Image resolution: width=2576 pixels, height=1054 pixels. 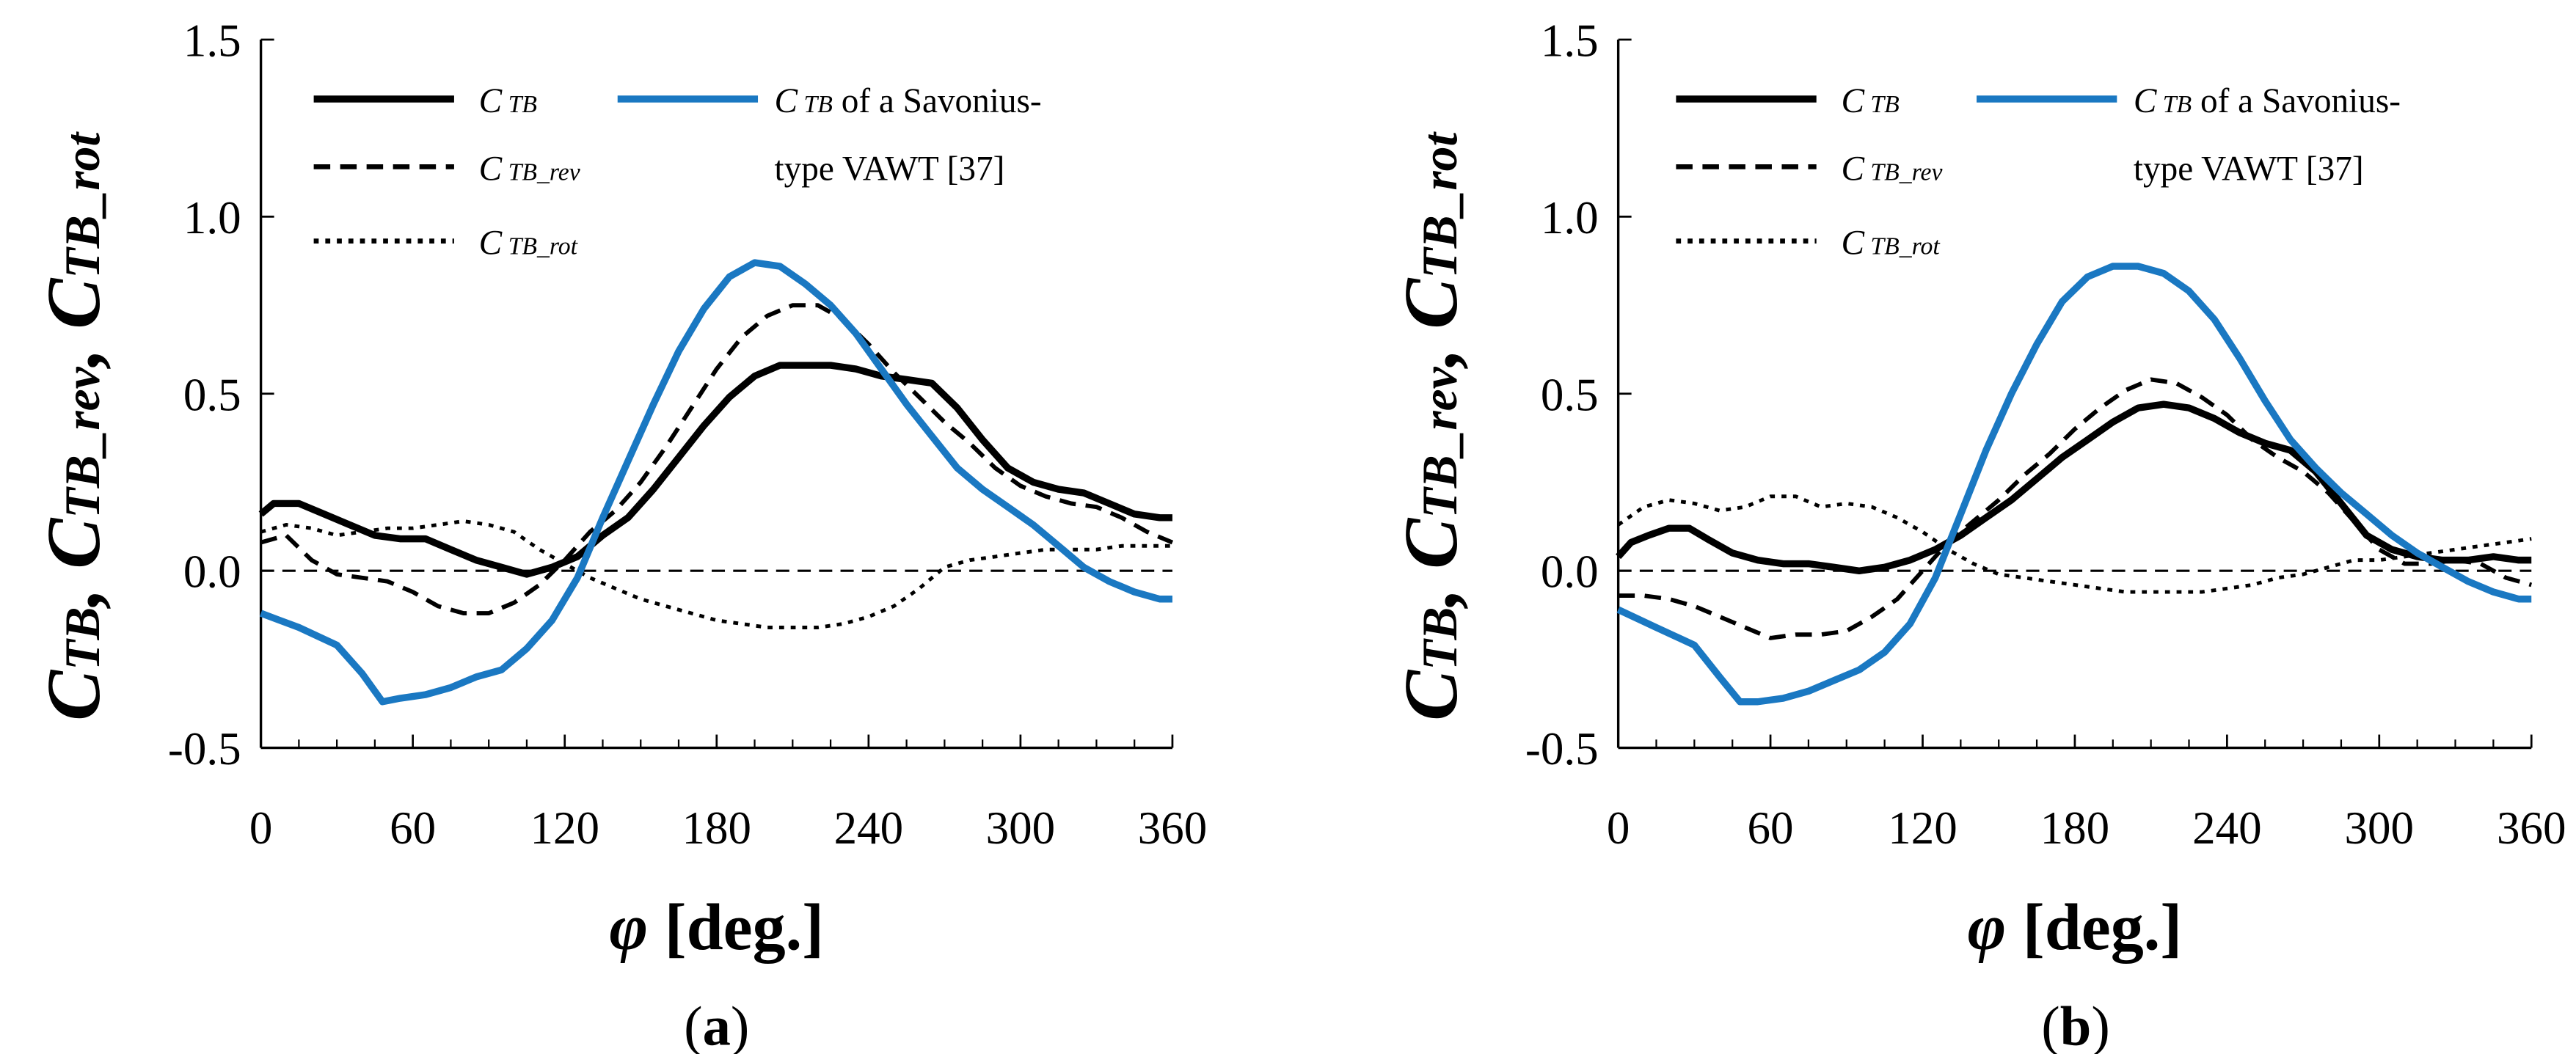 I want to click on panel-caption: (a), so click(x=717, y=1024).